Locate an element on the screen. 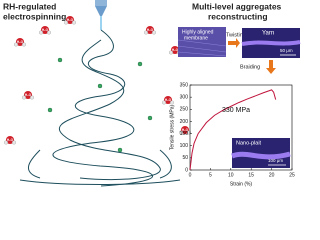  membrane-texture is located at coordinates (202, 48).